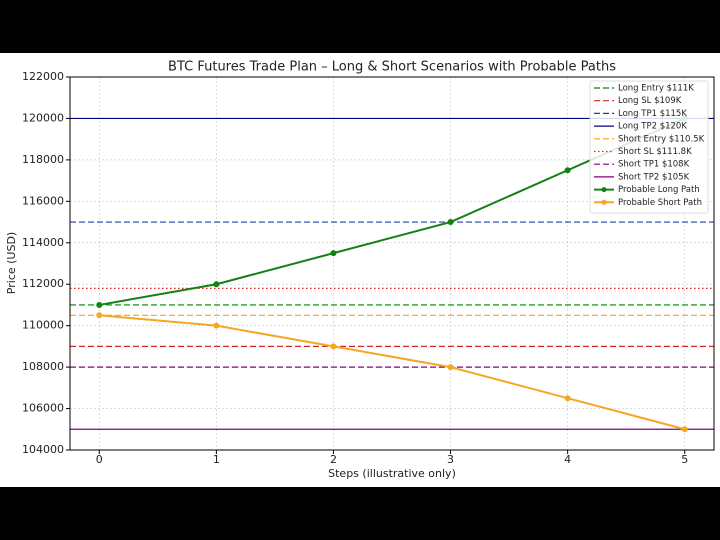 This screenshot has width=720, height=540. Describe the element at coordinates (660, 203) in the screenshot. I see `legend-label: Probable Short Path` at that location.